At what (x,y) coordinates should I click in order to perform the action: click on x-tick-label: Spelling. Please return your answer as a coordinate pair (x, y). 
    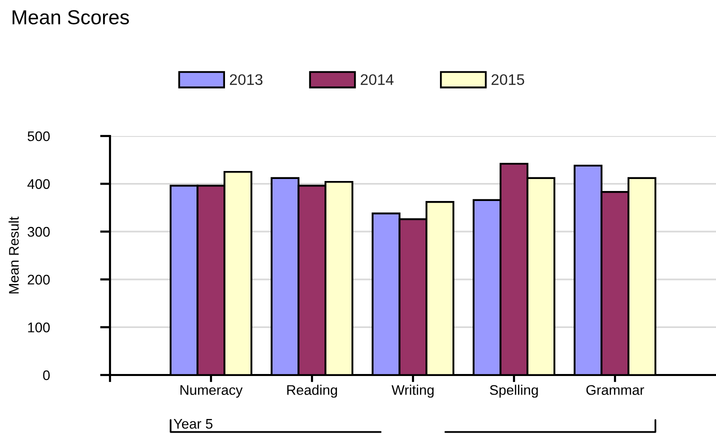
    Looking at the image, I should click on (514, 391).